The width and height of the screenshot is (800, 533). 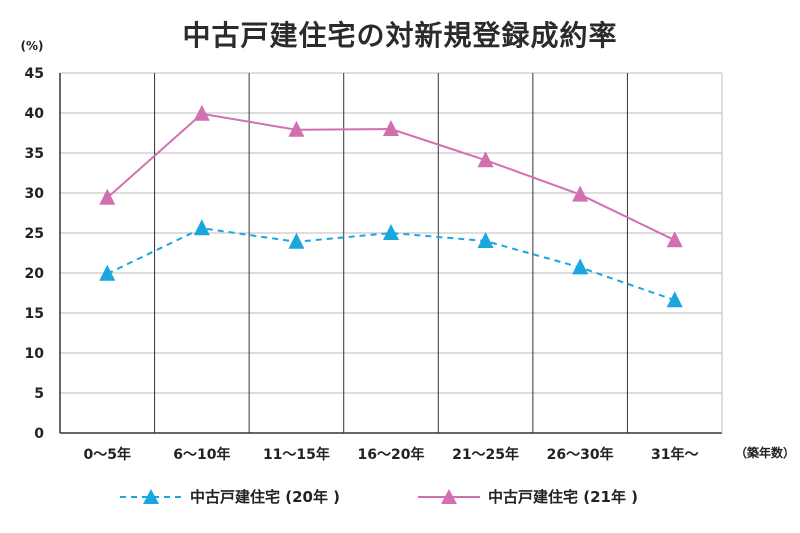 What do you see at coordinates (674, 454) in the screenshot?
I see `x-tick-label: 31年～` at bounding box center [674, 454].